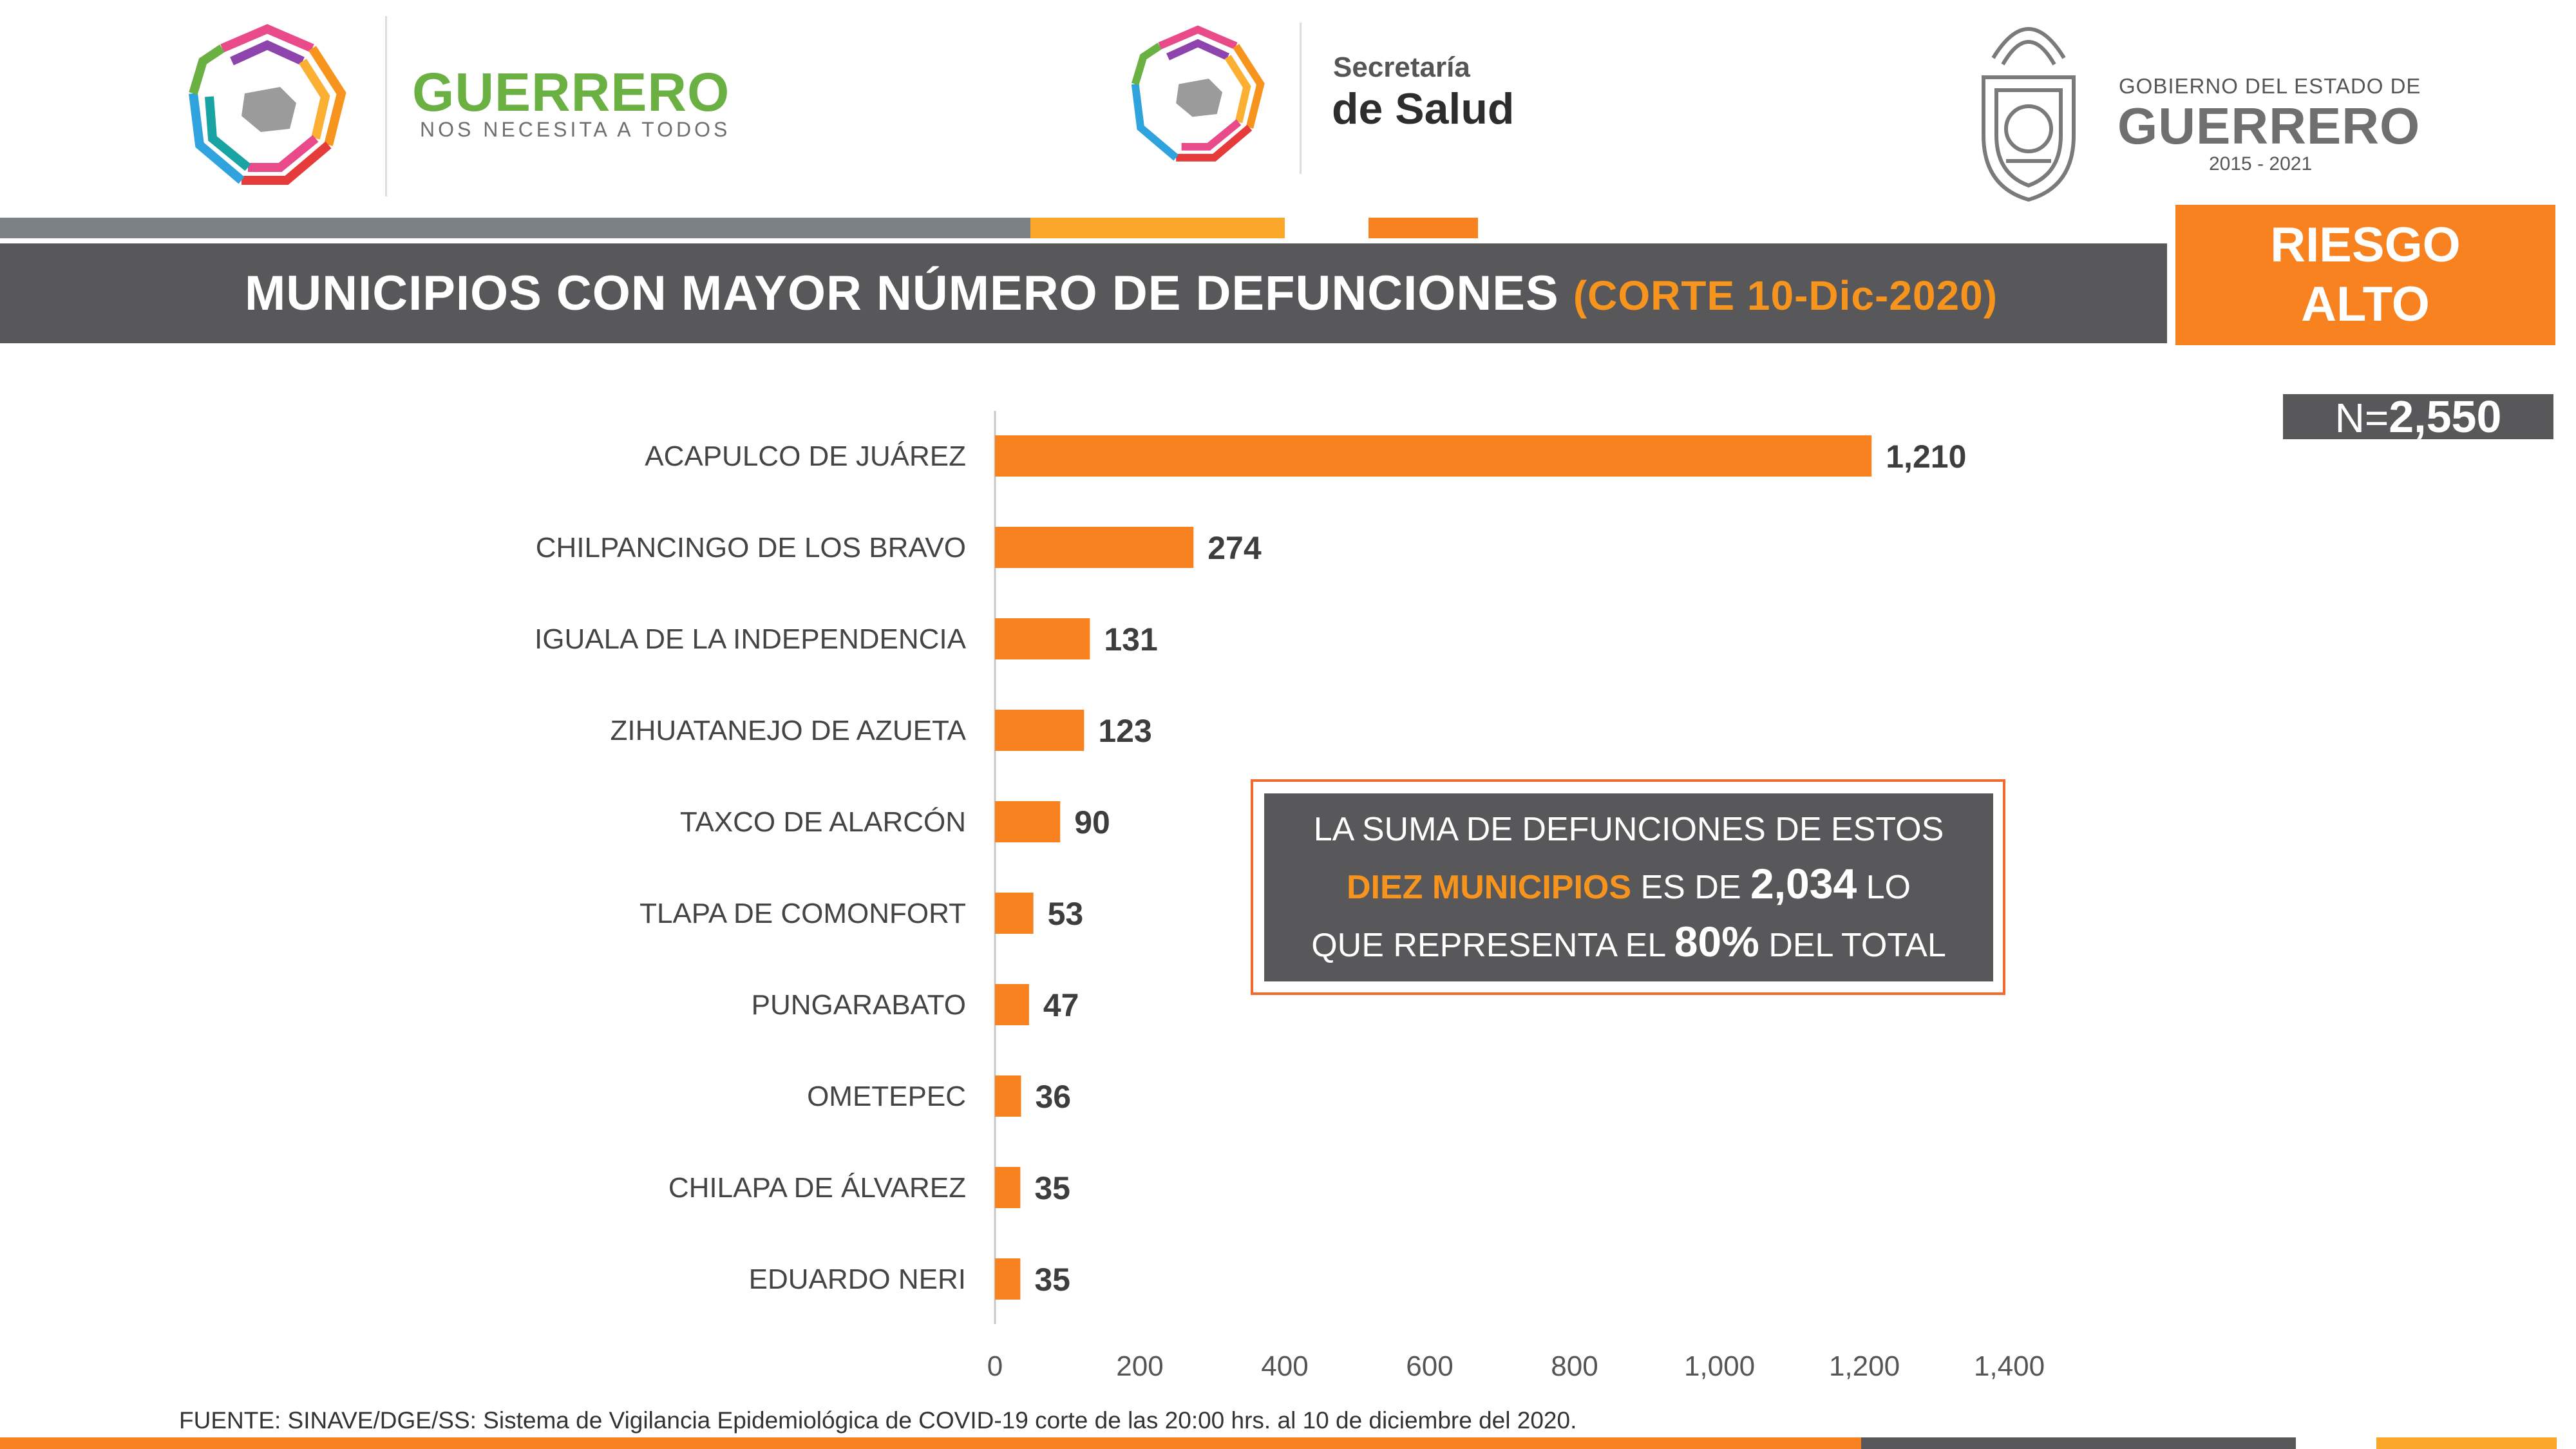 The image size is (2576, 1449). Describe the element at coordinates (2466, 1443) in the screenshot. I see `footer-stripe-orange-right` at that location.